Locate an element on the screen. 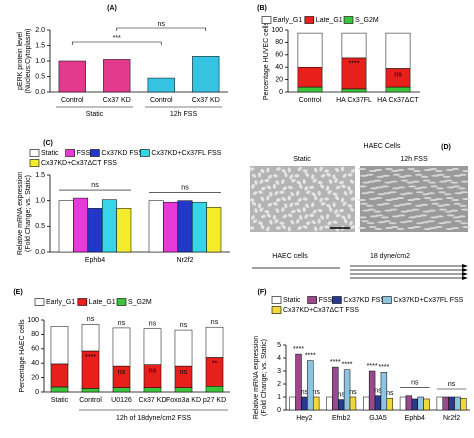 Image resolution: width=474 pixels, height=438 pixels. y-tick-label: 0.5 is located at coordinates (40, 226).